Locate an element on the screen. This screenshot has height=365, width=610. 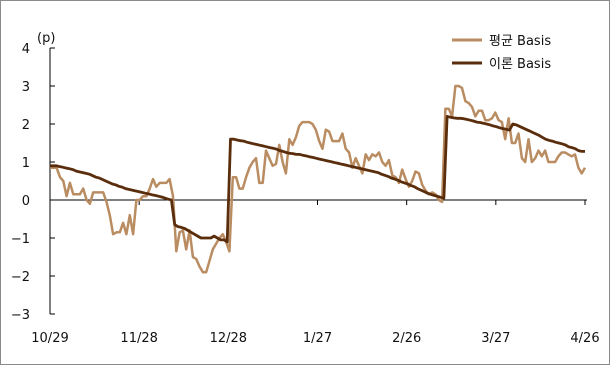
legend-label-avg: 평균 Basis is located at coordinates (520, 41).